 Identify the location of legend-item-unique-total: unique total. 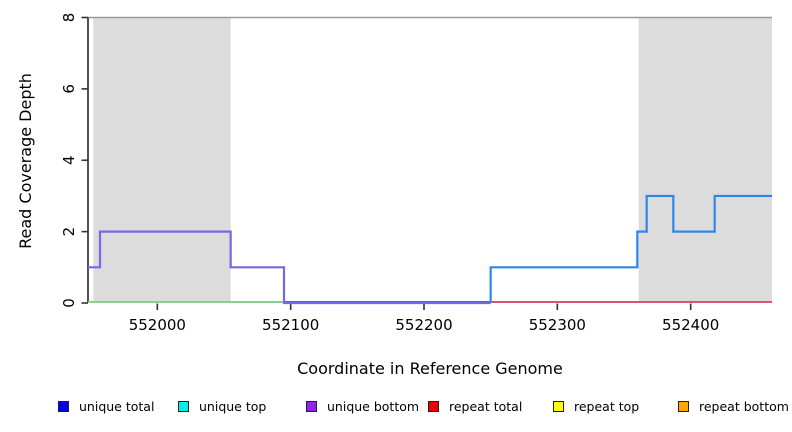
(106, 406).